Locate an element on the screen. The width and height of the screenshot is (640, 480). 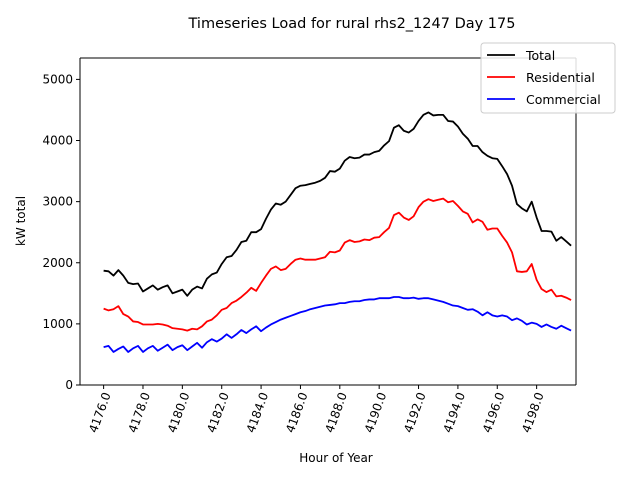
legend-label-residential: Residential is located at coordinates (560, 77).